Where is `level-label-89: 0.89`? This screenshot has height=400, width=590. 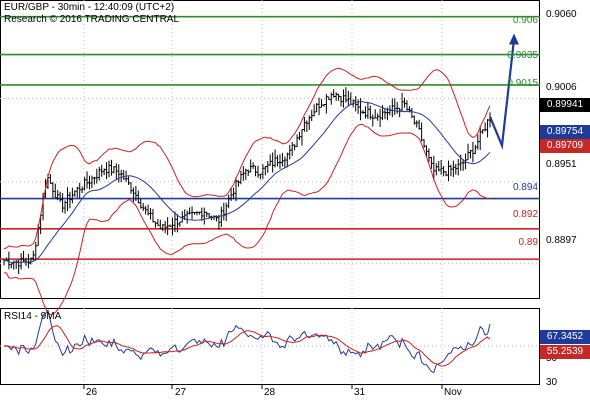 level-label-89: 0.89 is located at coordinates (528, 242).